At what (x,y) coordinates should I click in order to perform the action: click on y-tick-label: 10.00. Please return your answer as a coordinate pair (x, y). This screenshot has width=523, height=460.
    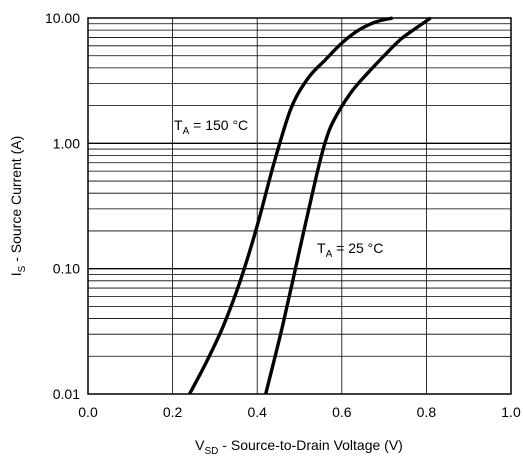
    Looking at the image, I should click on (62, 18).